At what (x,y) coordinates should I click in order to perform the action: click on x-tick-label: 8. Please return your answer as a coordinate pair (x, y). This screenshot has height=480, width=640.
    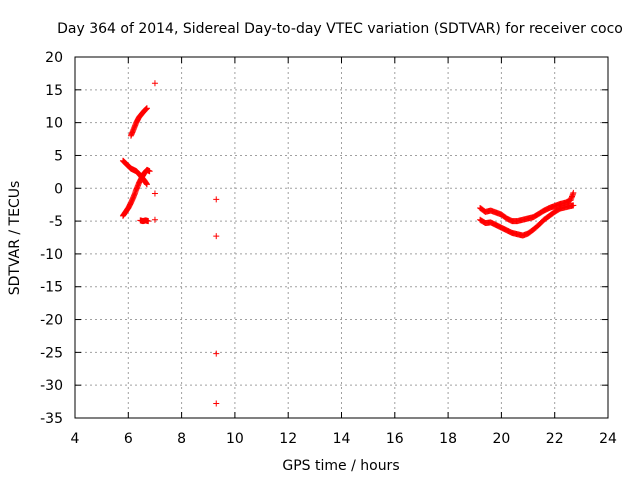
    Looking at the image, I should click on (181, 439).